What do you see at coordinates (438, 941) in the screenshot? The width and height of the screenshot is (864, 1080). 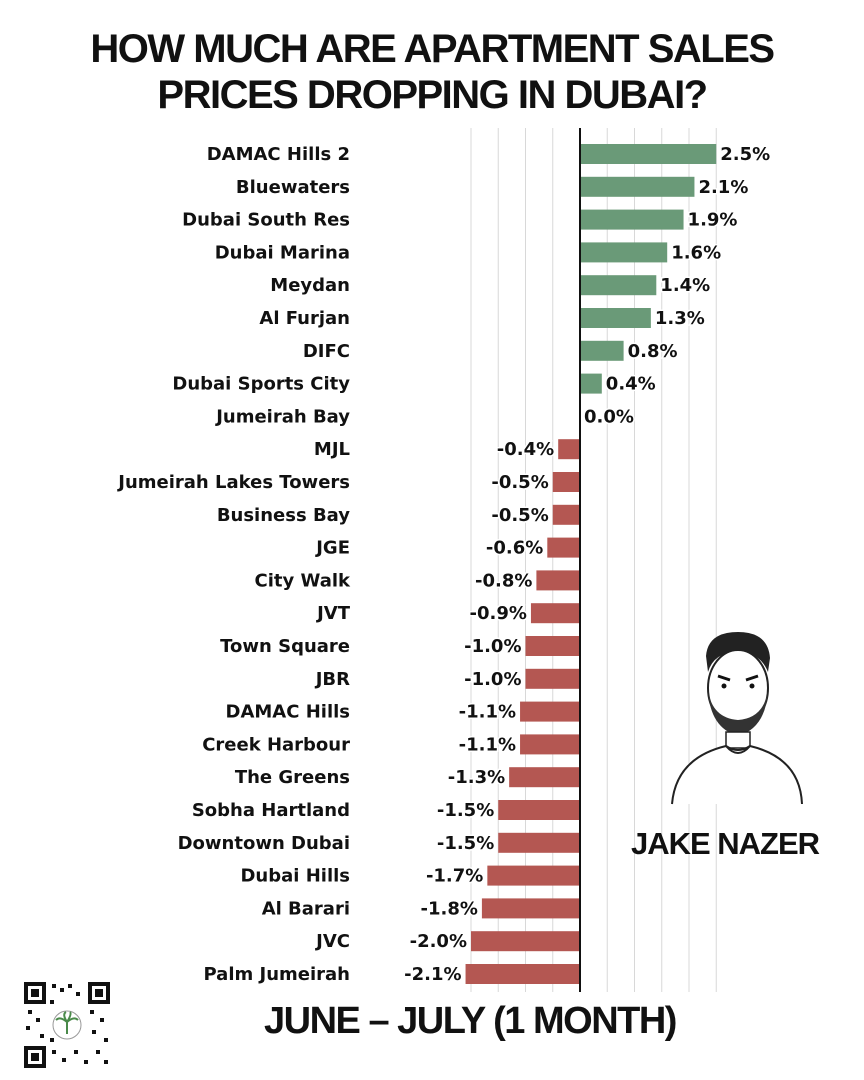 I see `data-label: -2.0%` at bounding box center [438, 941].